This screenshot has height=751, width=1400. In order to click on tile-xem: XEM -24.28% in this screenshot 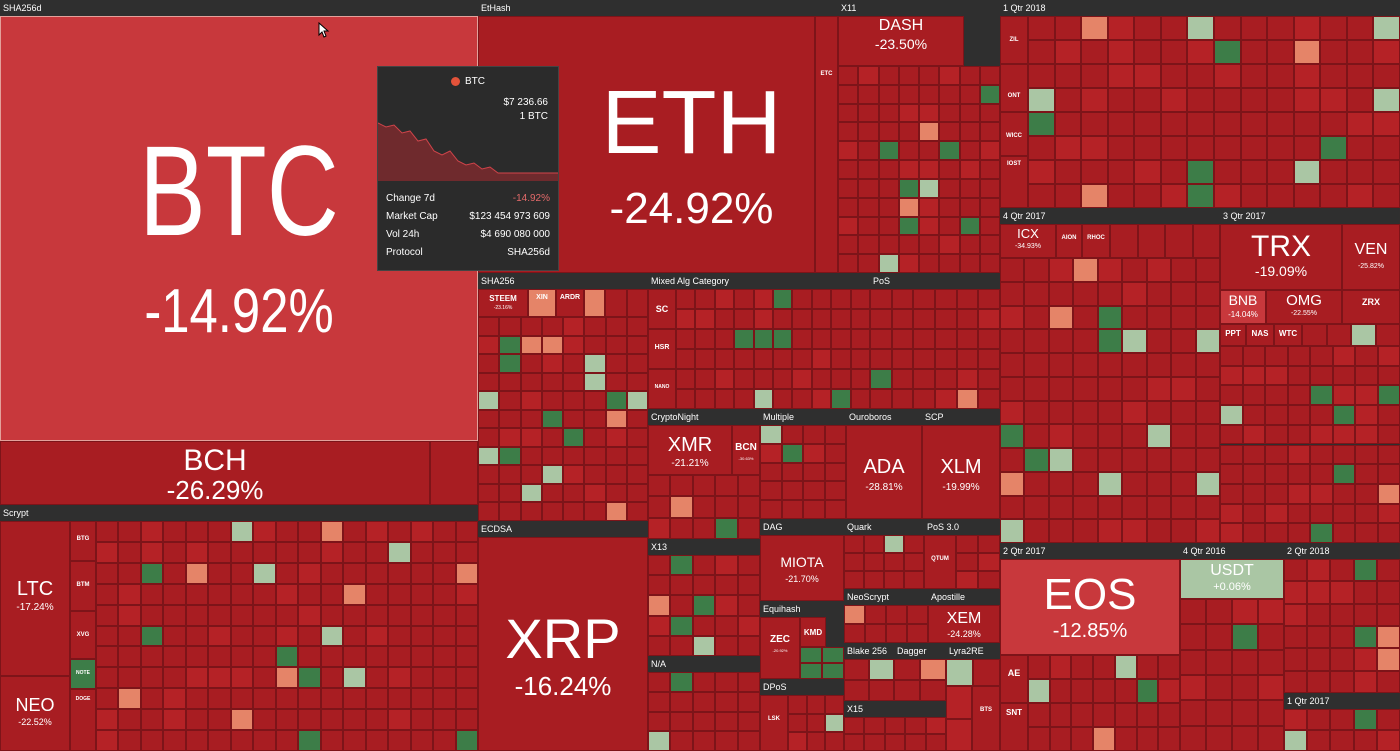, I will do `click(964, 624)`.